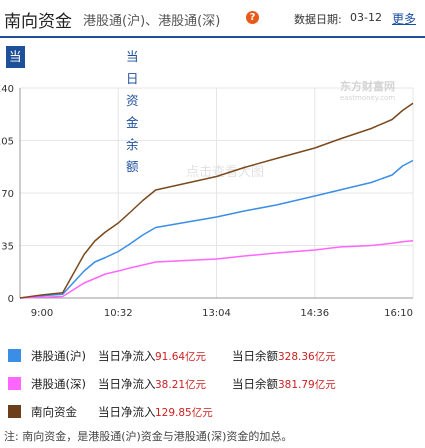  What do you see at coordinates (7, 89) in the screenshot?
I see `y-tick-label: 140` at bounding box center [7, 89].